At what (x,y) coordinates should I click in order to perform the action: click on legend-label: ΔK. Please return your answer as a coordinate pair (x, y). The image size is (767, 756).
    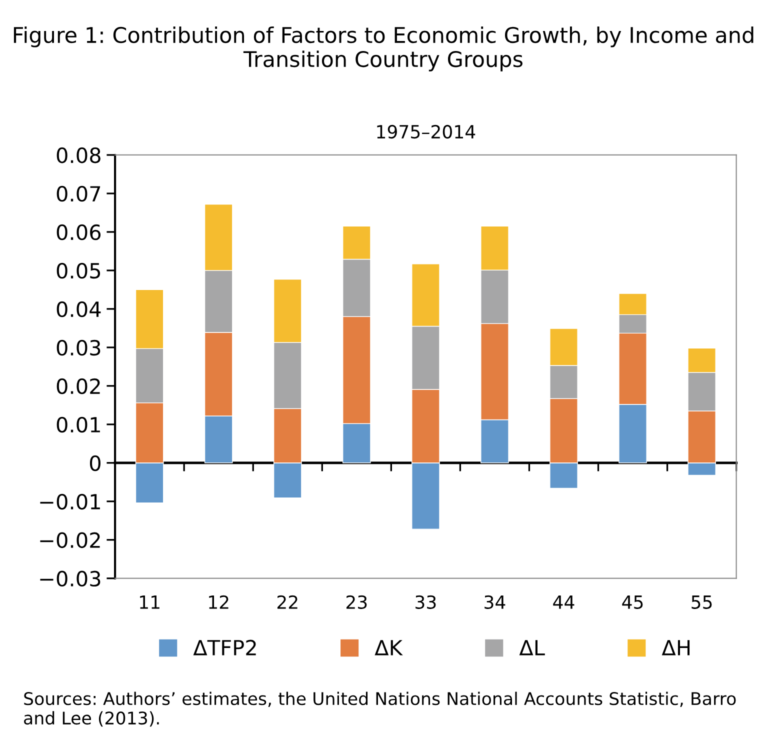
    Looking at the image, I should click on (388, 648).